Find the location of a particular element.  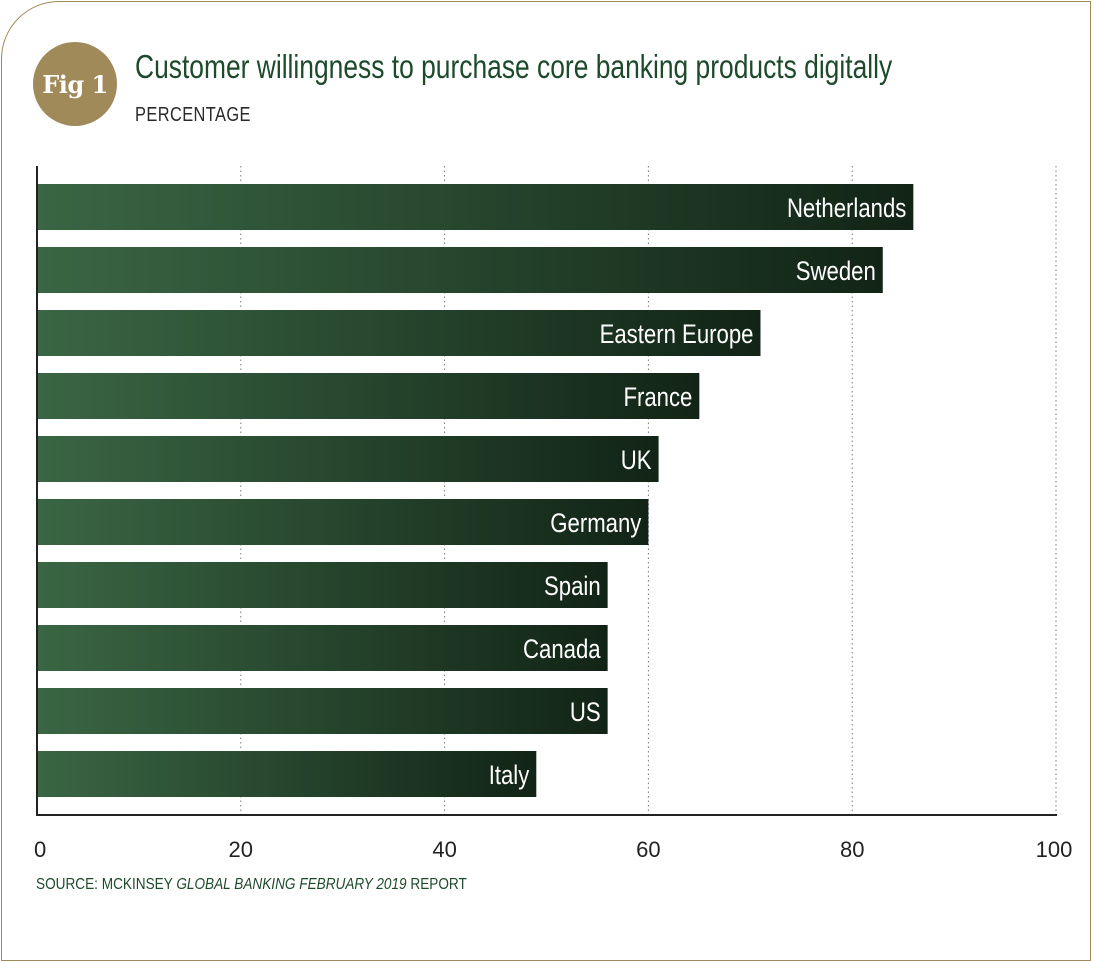

x-tick-label-100: 100 is located at coordinates (1054, 849).